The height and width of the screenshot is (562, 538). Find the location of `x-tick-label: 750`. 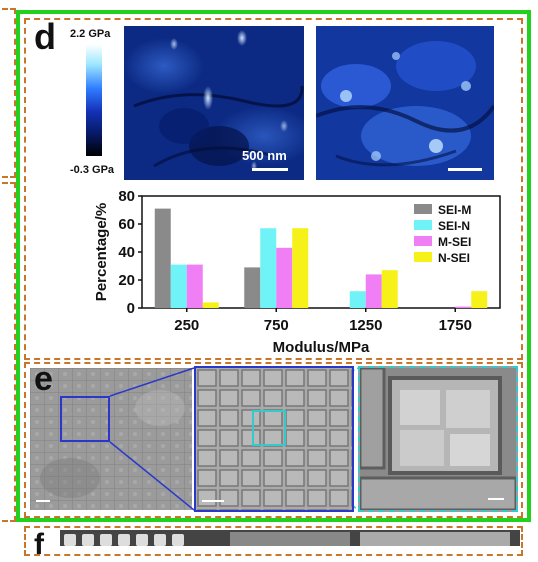

x-tick-label: 750 is located at coordinates (276, 325).